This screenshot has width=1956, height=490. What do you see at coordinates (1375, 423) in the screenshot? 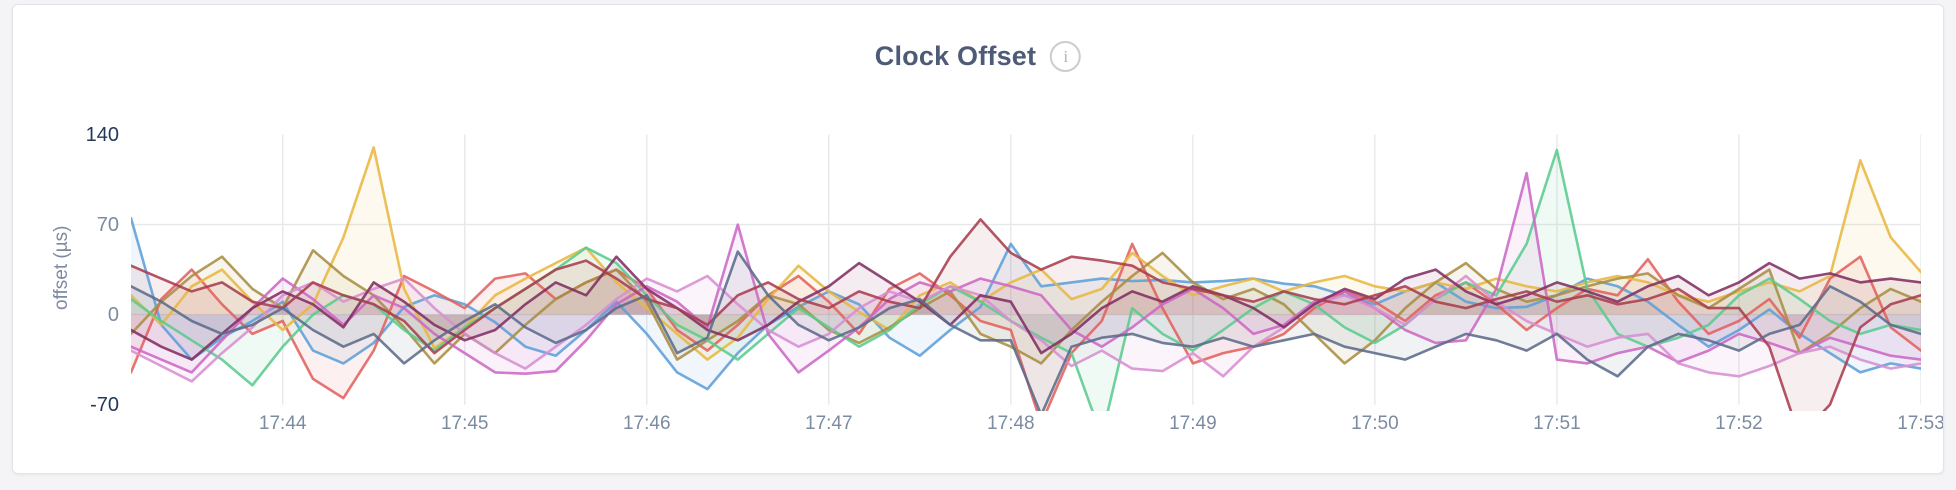
I see `x-tick-label: 17:50` at bounding box center [1375, 423].